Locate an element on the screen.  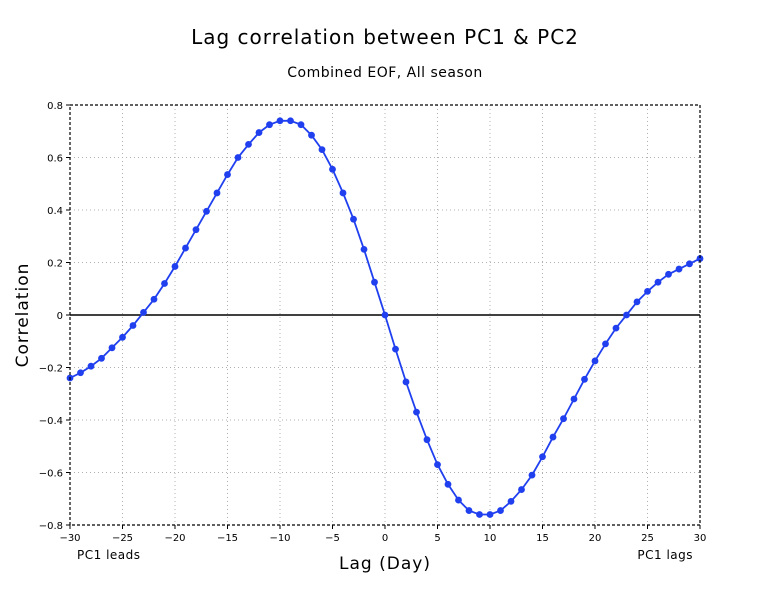
y-tick-label: −0.8 is located at coordinates (51, 526).